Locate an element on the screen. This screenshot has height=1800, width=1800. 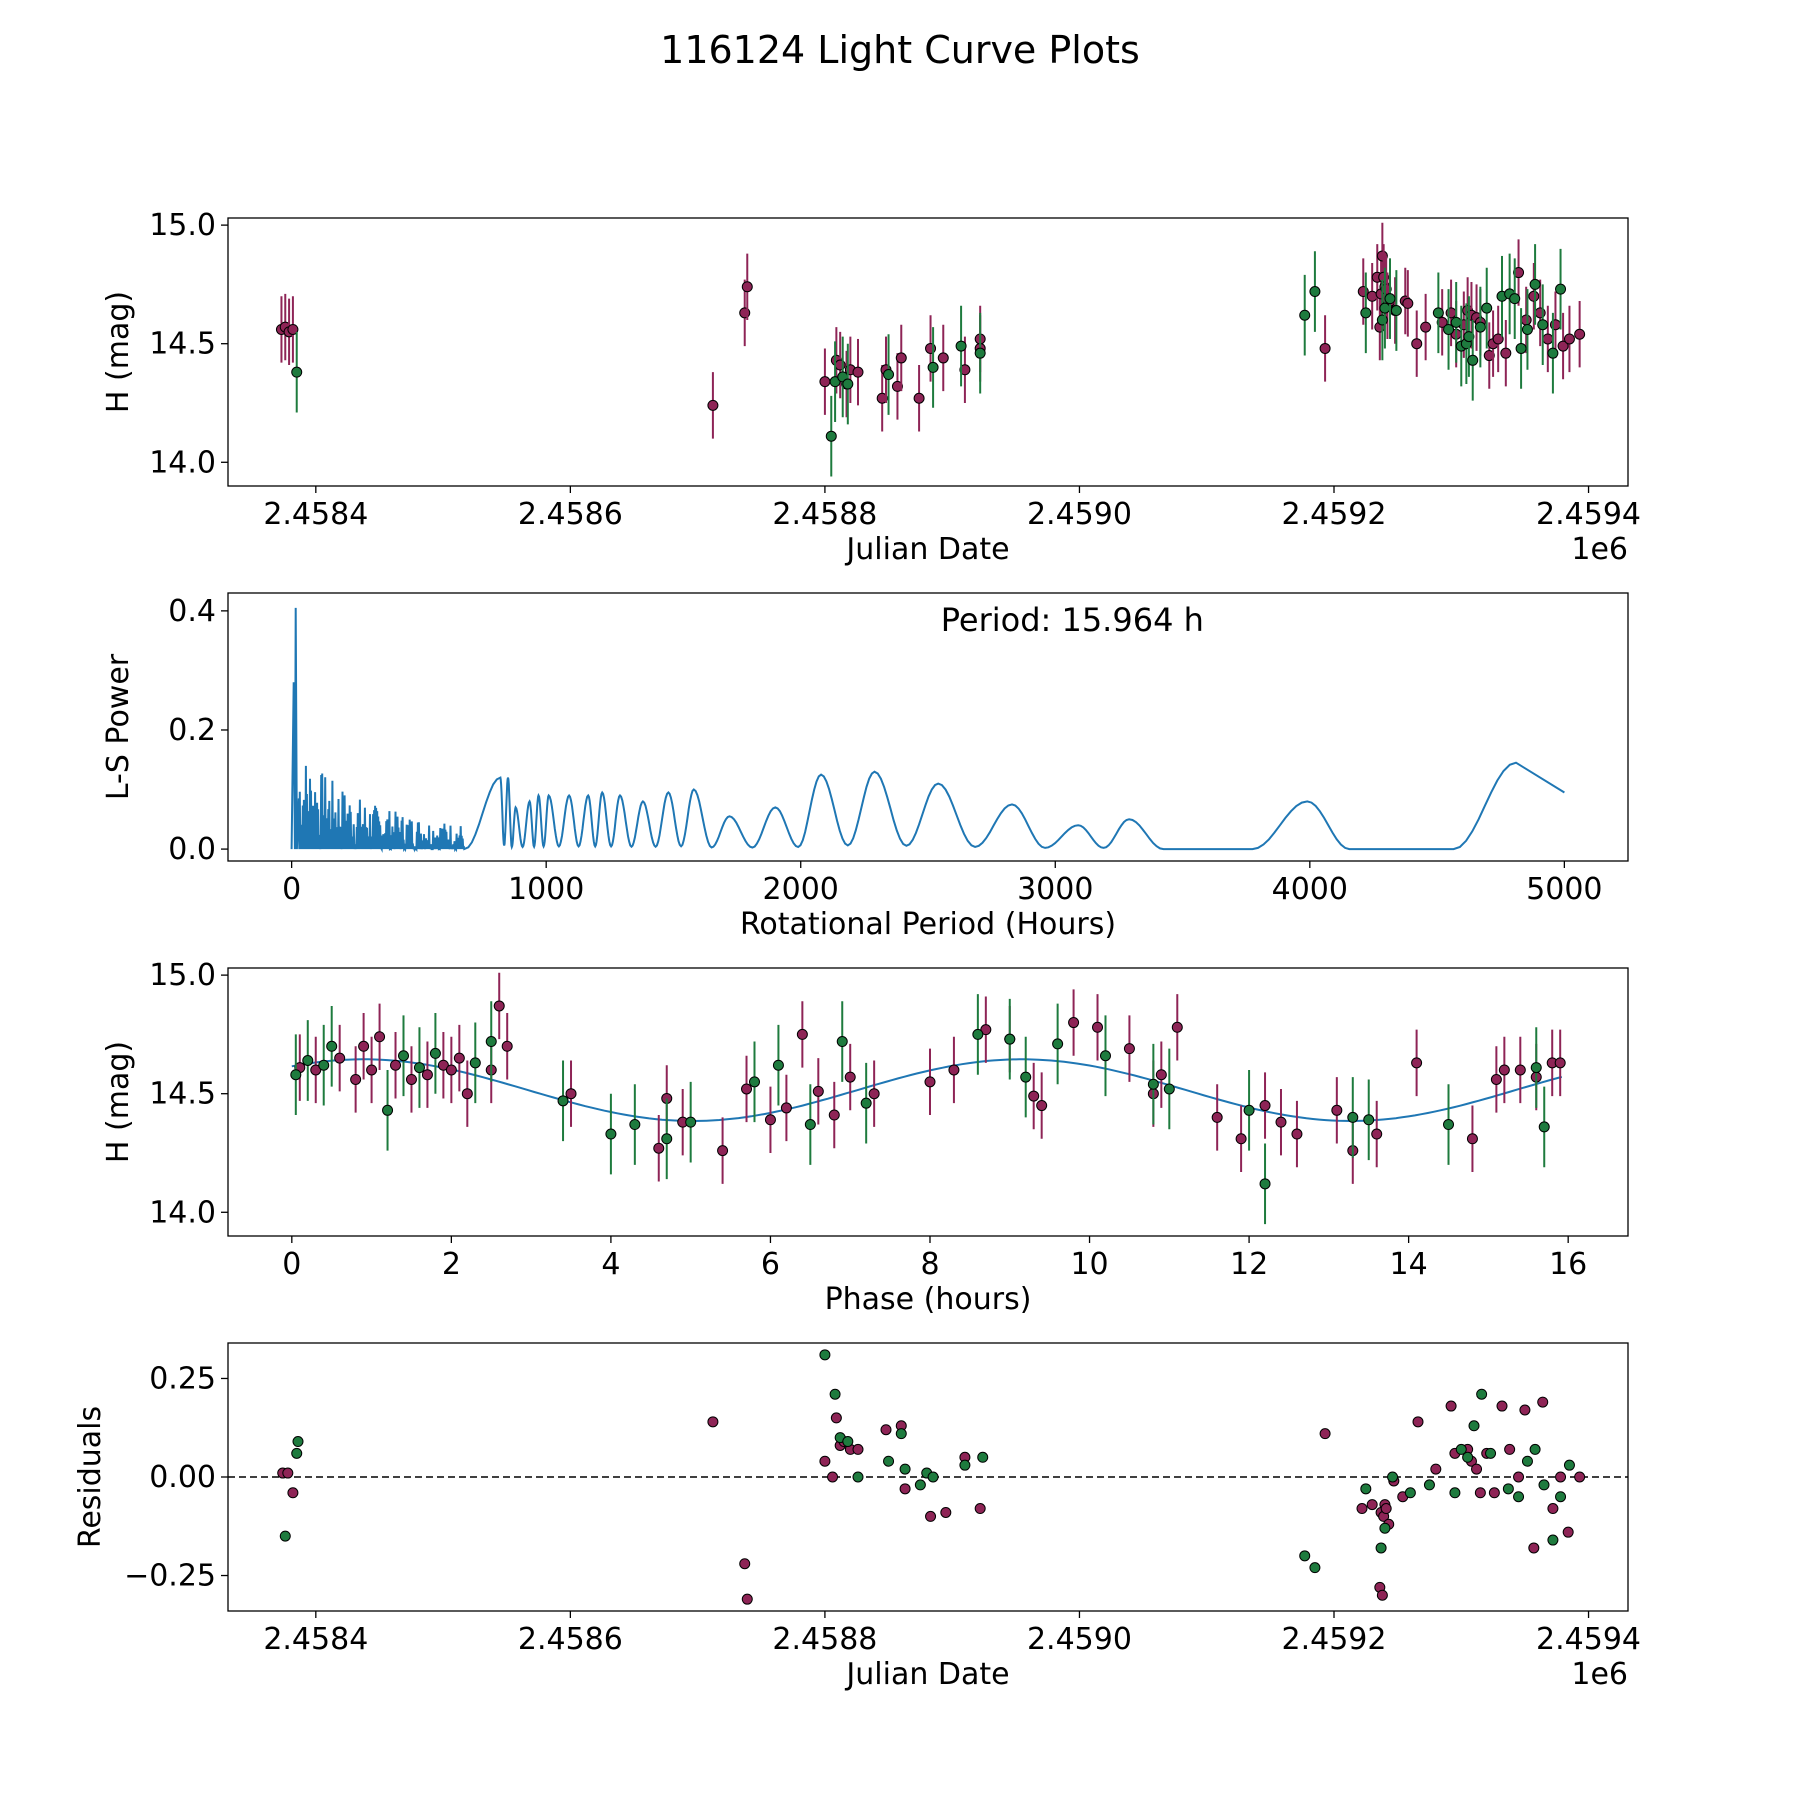
x-tick-label-jd: 2.4586 is located at coordinates (570, 514).